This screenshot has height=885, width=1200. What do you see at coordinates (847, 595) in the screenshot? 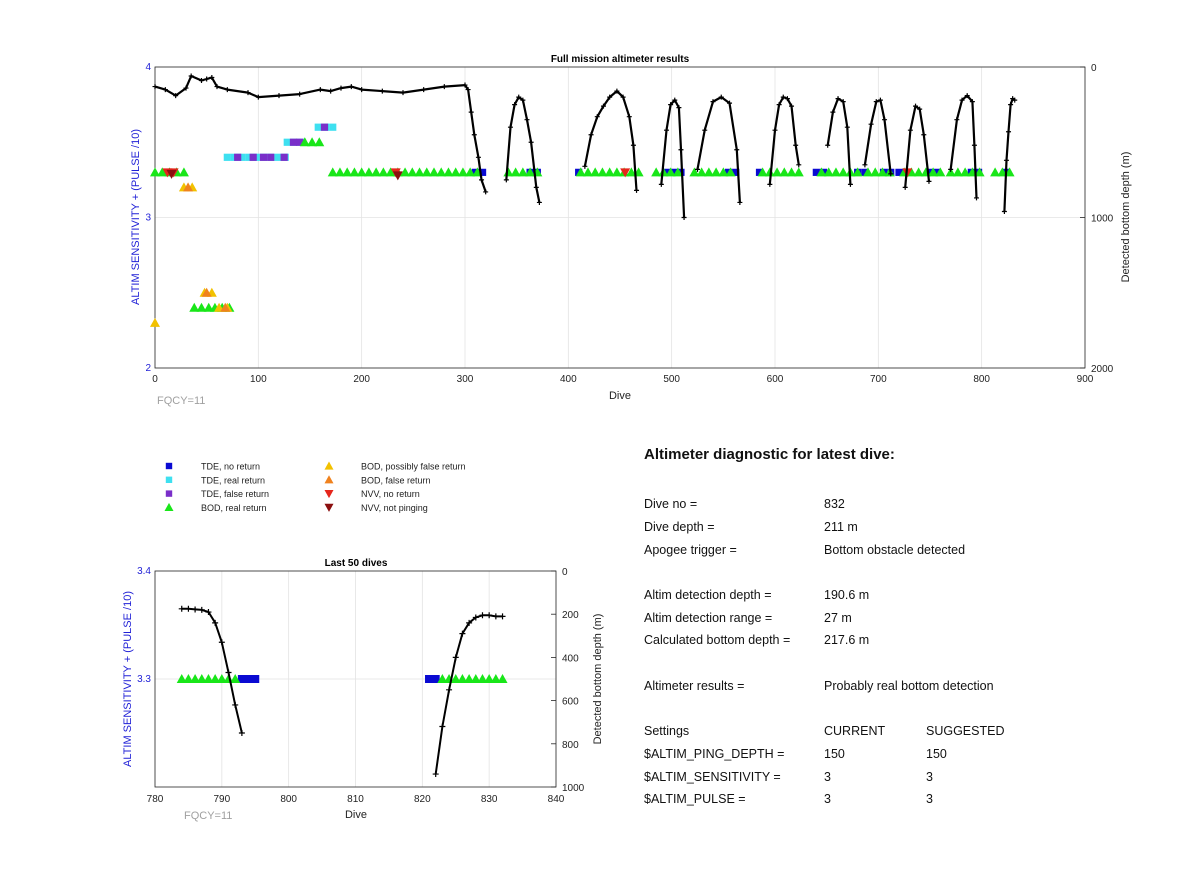
I see `detection-depth-value: 190.6 m` at bounding box center [847, 595].